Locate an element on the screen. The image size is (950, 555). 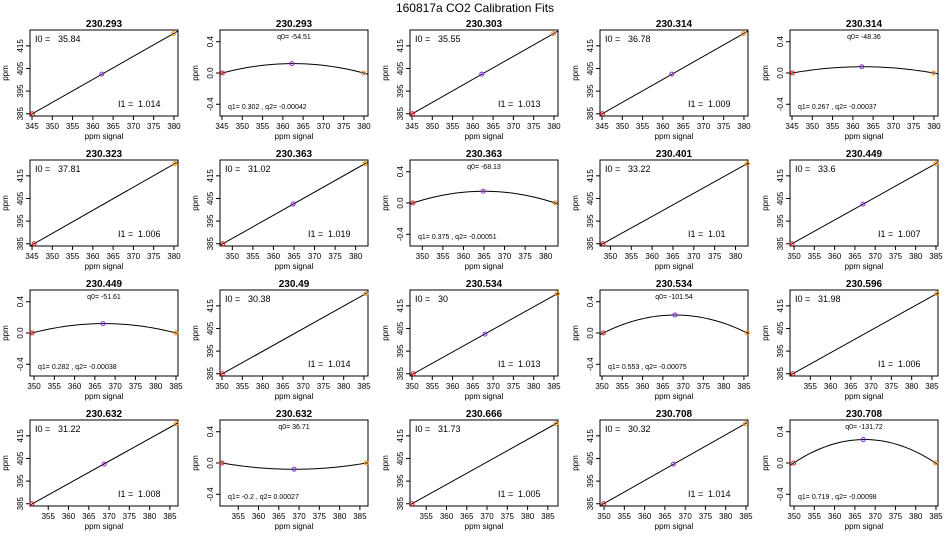
i0-value: 30 is located at coordinates (443, 299).